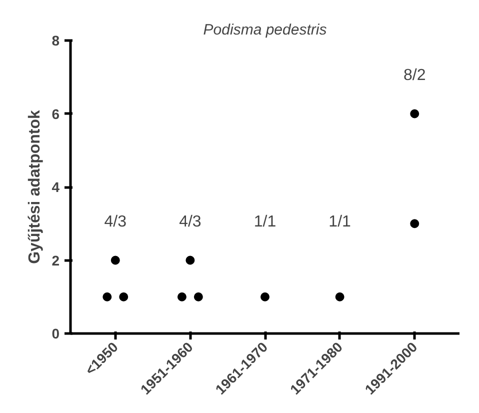 Image resolution: width=479 pixels, height=413 pixels. What do you see at coordinates (56, 187) in the screenshot?
I see `y-tick-label: 4` at bounding box center [56, 187].